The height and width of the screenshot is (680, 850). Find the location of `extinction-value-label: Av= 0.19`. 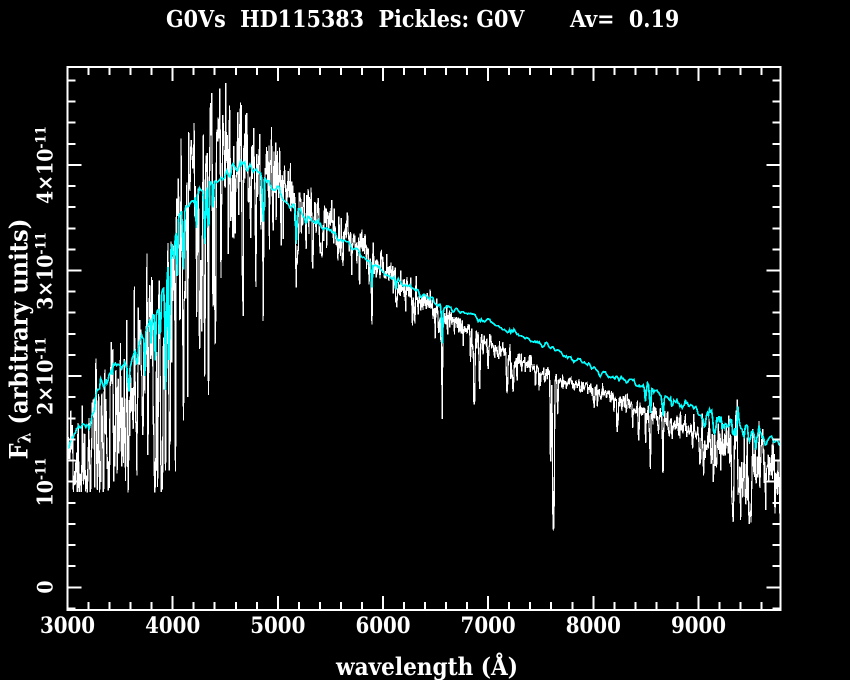

extinction-value-label: Av= 0.19 is located at coordinates (625, 19).